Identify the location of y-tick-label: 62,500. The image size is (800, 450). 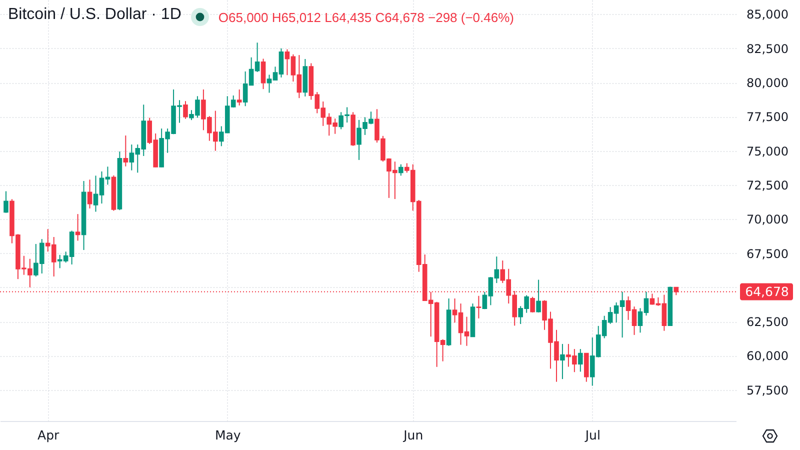
(767, 322).